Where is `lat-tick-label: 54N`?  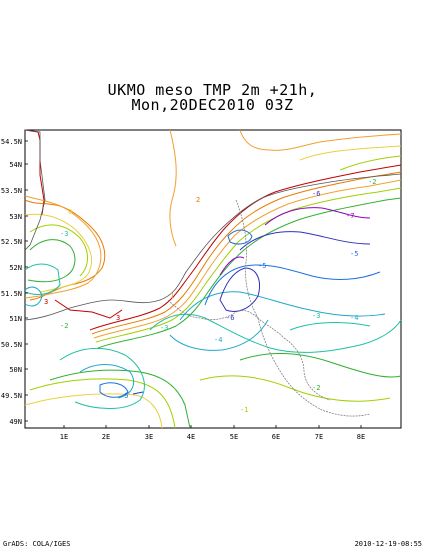
lat-tick-label: 54N is located at coordinates (15, 165).